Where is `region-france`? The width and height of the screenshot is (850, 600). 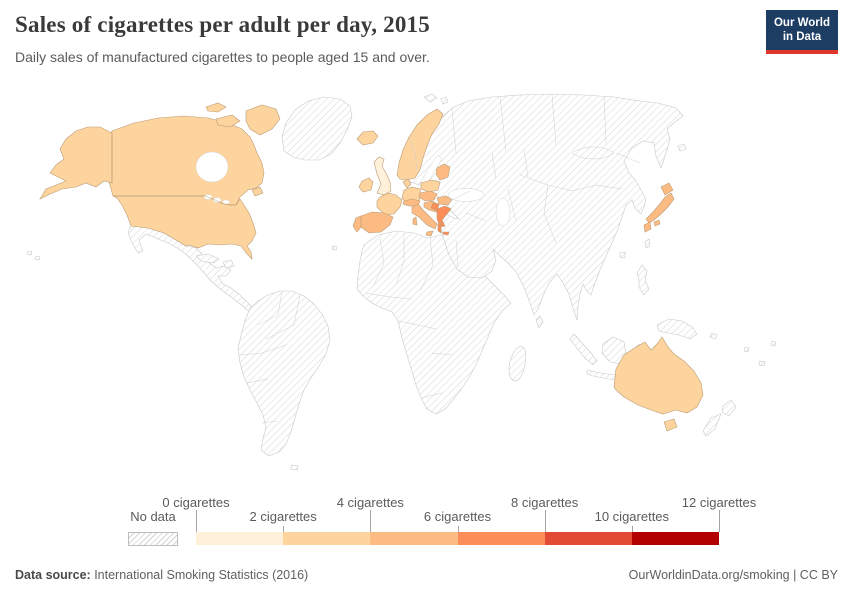 region-france is located at coordinates (389, 204).